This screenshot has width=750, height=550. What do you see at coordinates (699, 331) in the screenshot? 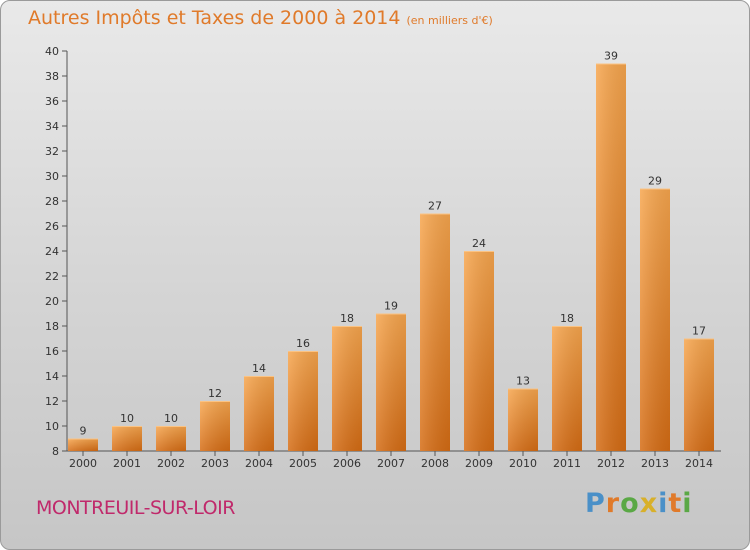
I see `data-label: 17` at bounding box center [699, 331].